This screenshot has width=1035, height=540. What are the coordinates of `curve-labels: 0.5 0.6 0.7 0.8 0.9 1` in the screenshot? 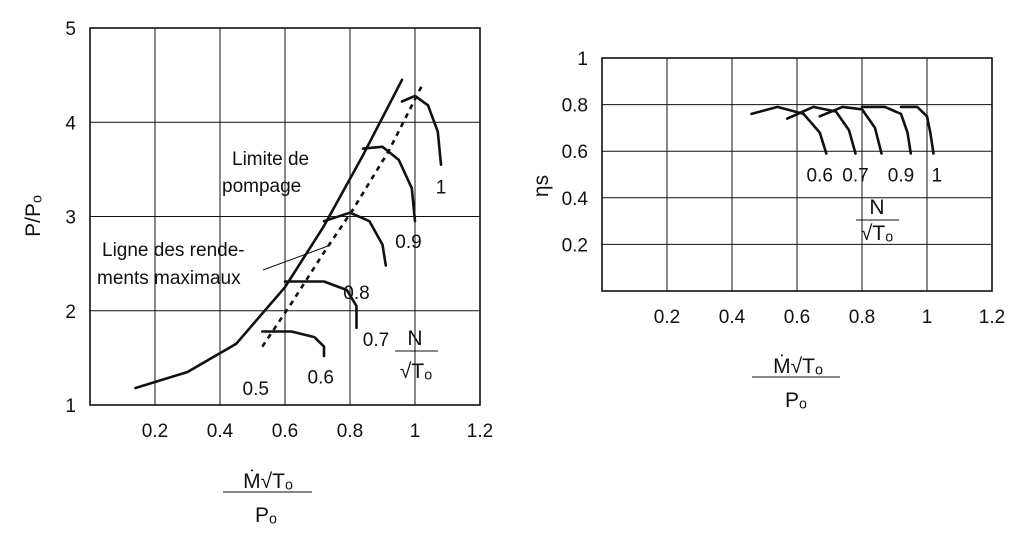 It's located at (345, 288).